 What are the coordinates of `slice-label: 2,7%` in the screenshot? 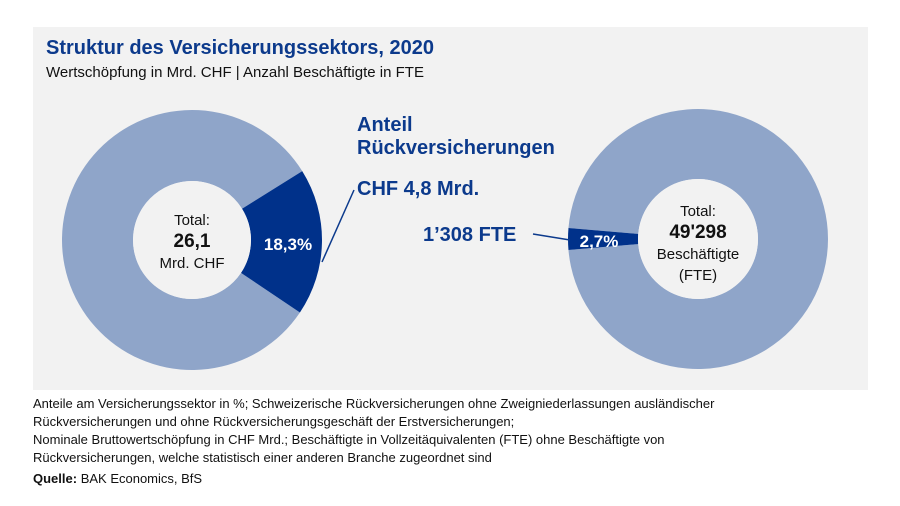 It's located at (599, 241).